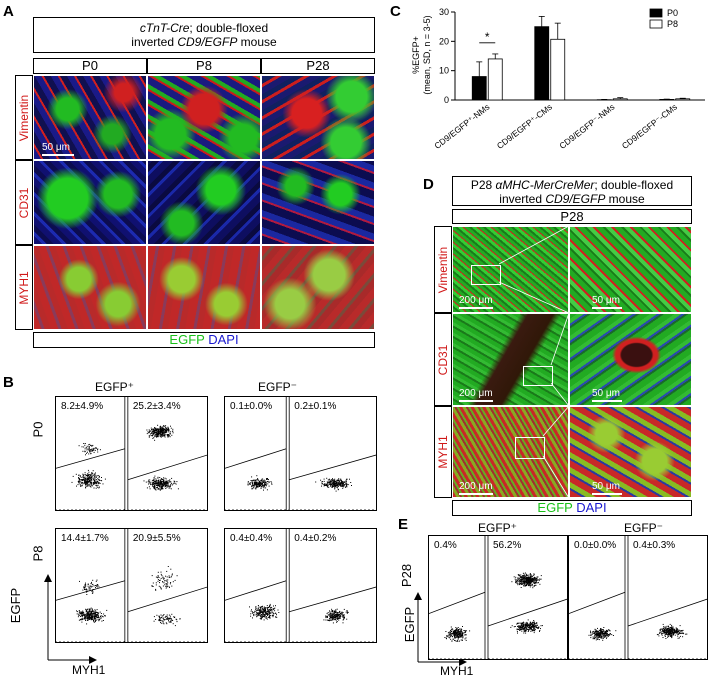 The image size is (713, 683). Describe the element at coordinates (204, 66) in the screenshot. I see `col-header-p8: P8` at that location.